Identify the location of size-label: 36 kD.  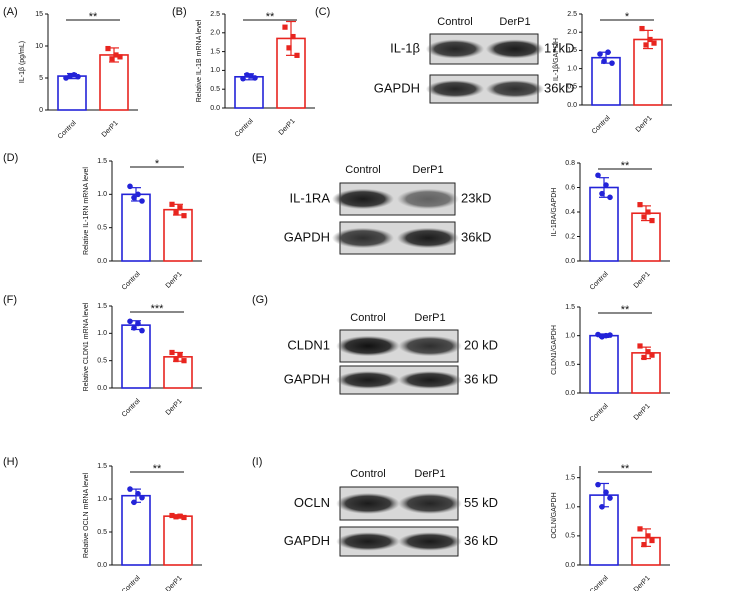
(481, 378).